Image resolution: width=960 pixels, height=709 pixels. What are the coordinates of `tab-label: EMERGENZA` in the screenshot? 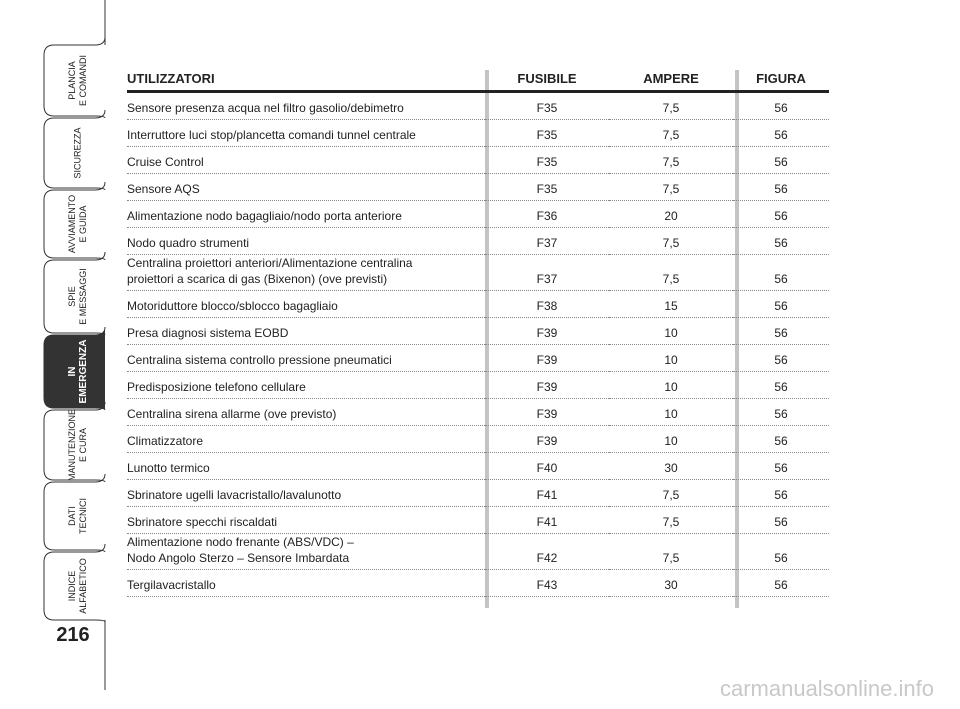 It's located at (83, 372).